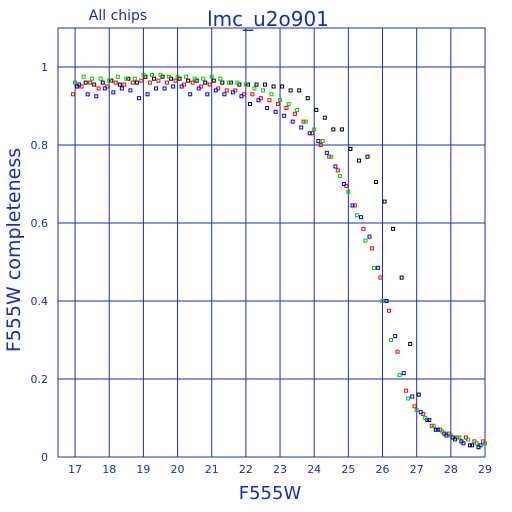 The width and height of the screenshot is (512, 512). What do you see at coordinates (485, 469) in the screenshot?
I see `x-tick-label: 29` at bounding box center [485, 469].